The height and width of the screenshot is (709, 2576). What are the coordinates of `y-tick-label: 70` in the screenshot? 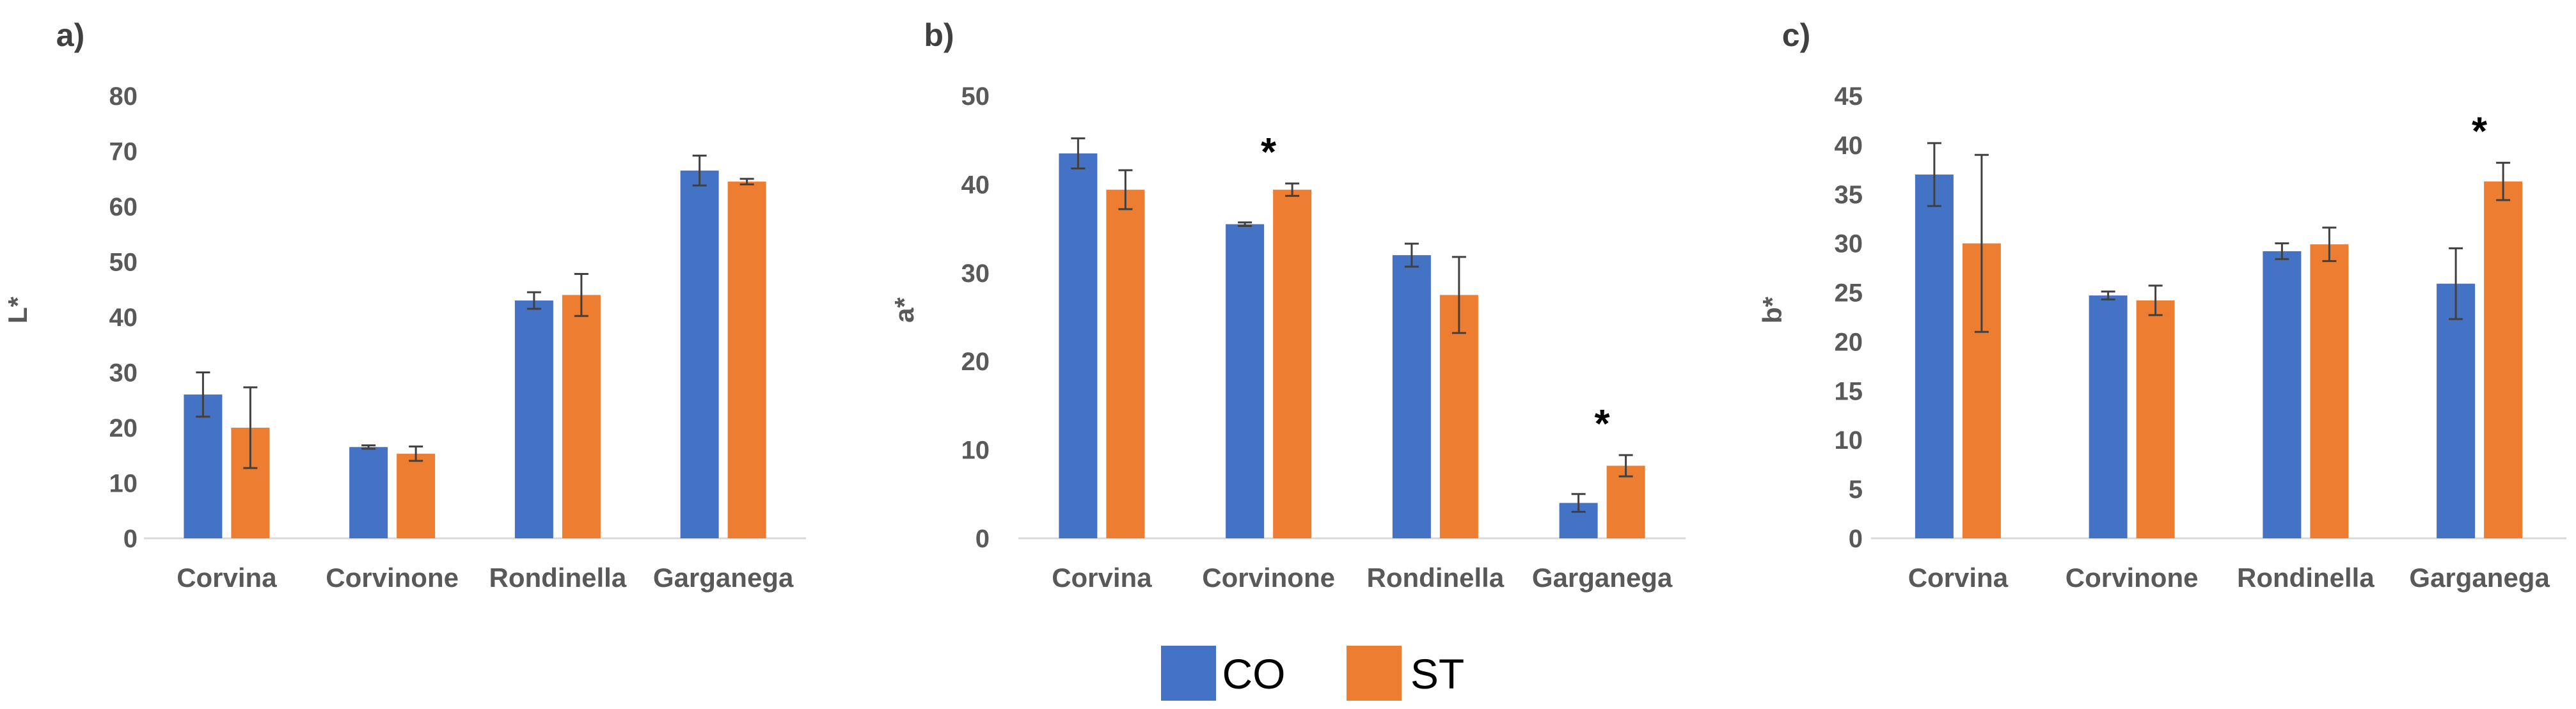 It's located at (123, 152).